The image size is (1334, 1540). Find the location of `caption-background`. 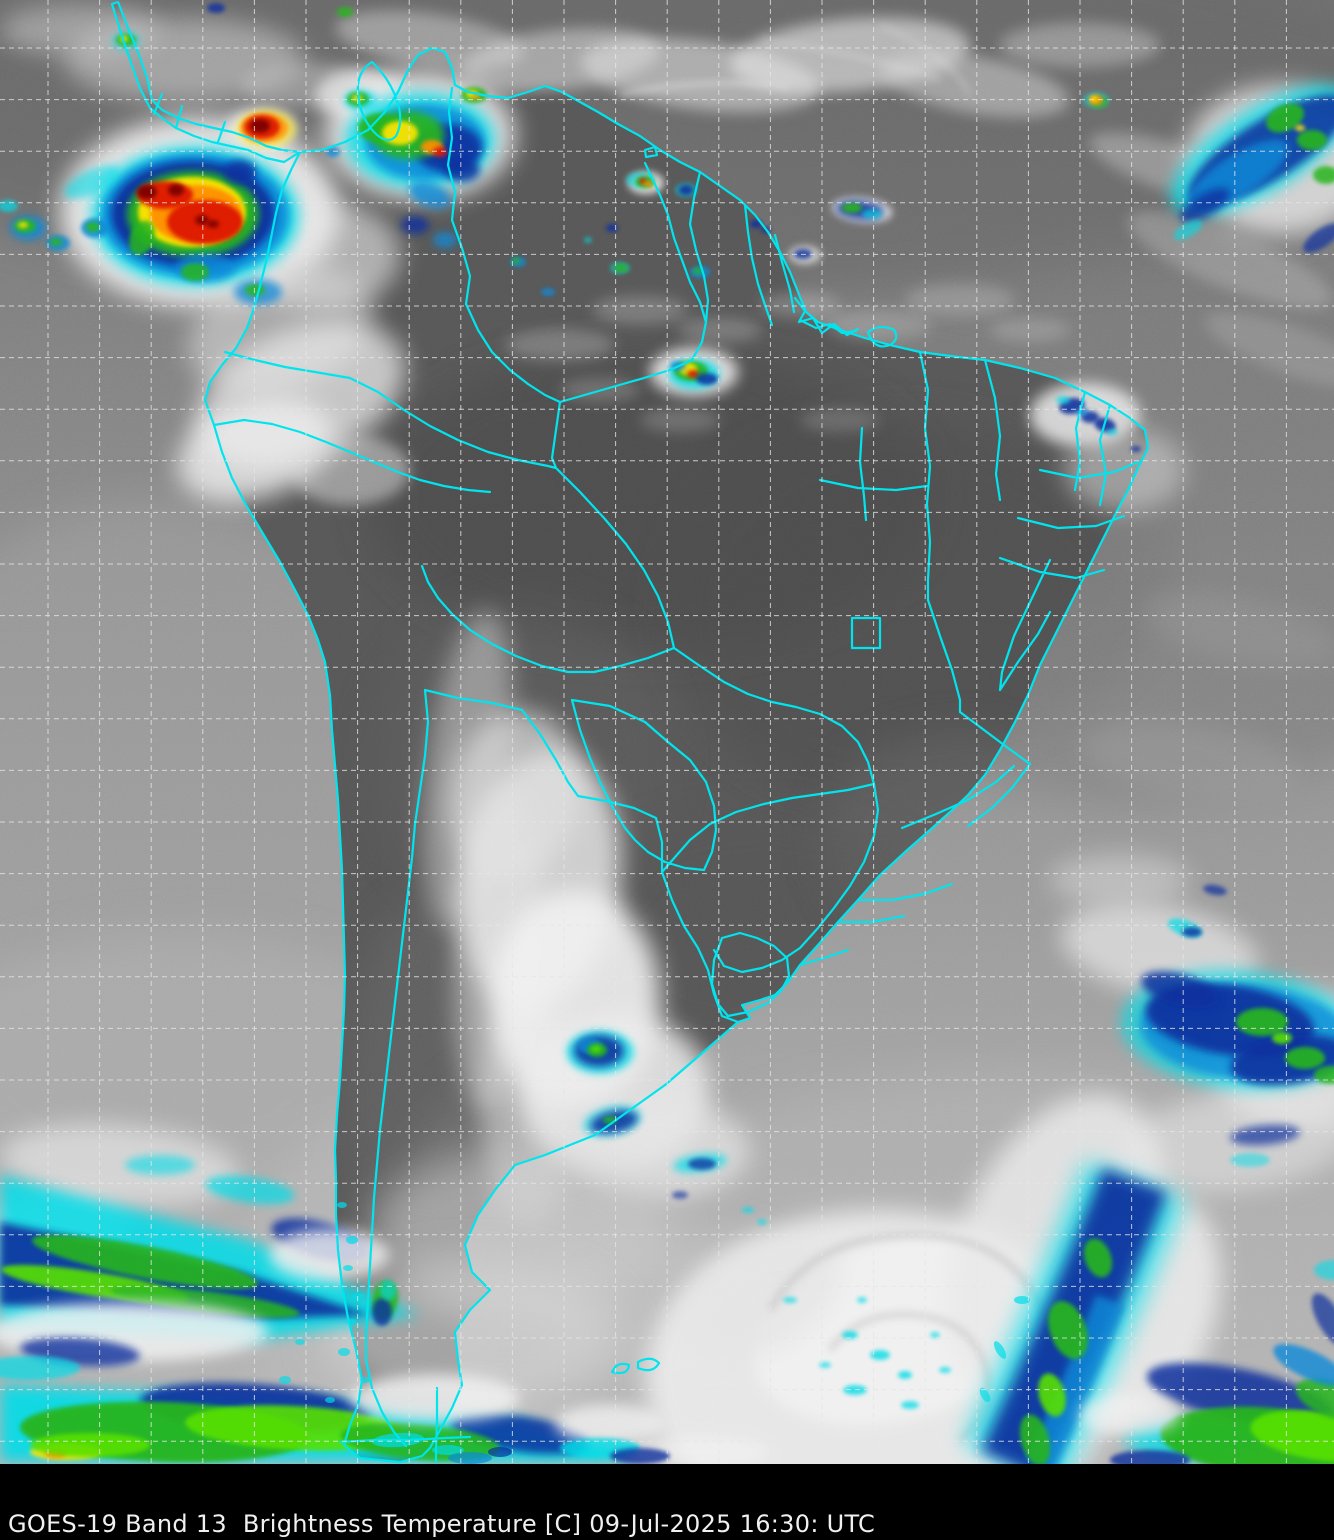

caption-background is located at coordinates (667, 1502).